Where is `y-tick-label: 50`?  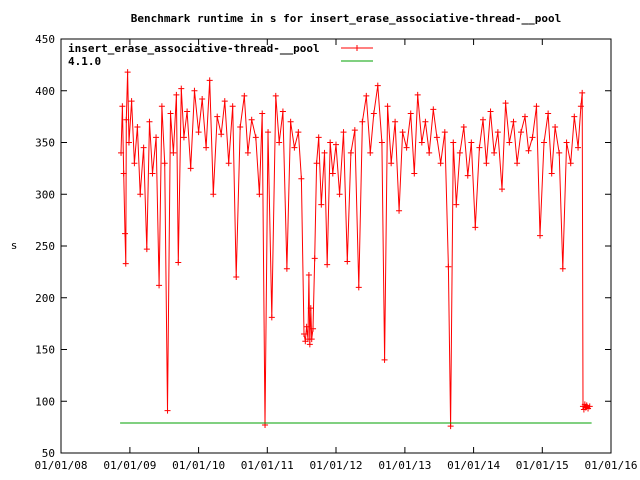 y-tick-label: 50 is located at coordinates (48, 453).